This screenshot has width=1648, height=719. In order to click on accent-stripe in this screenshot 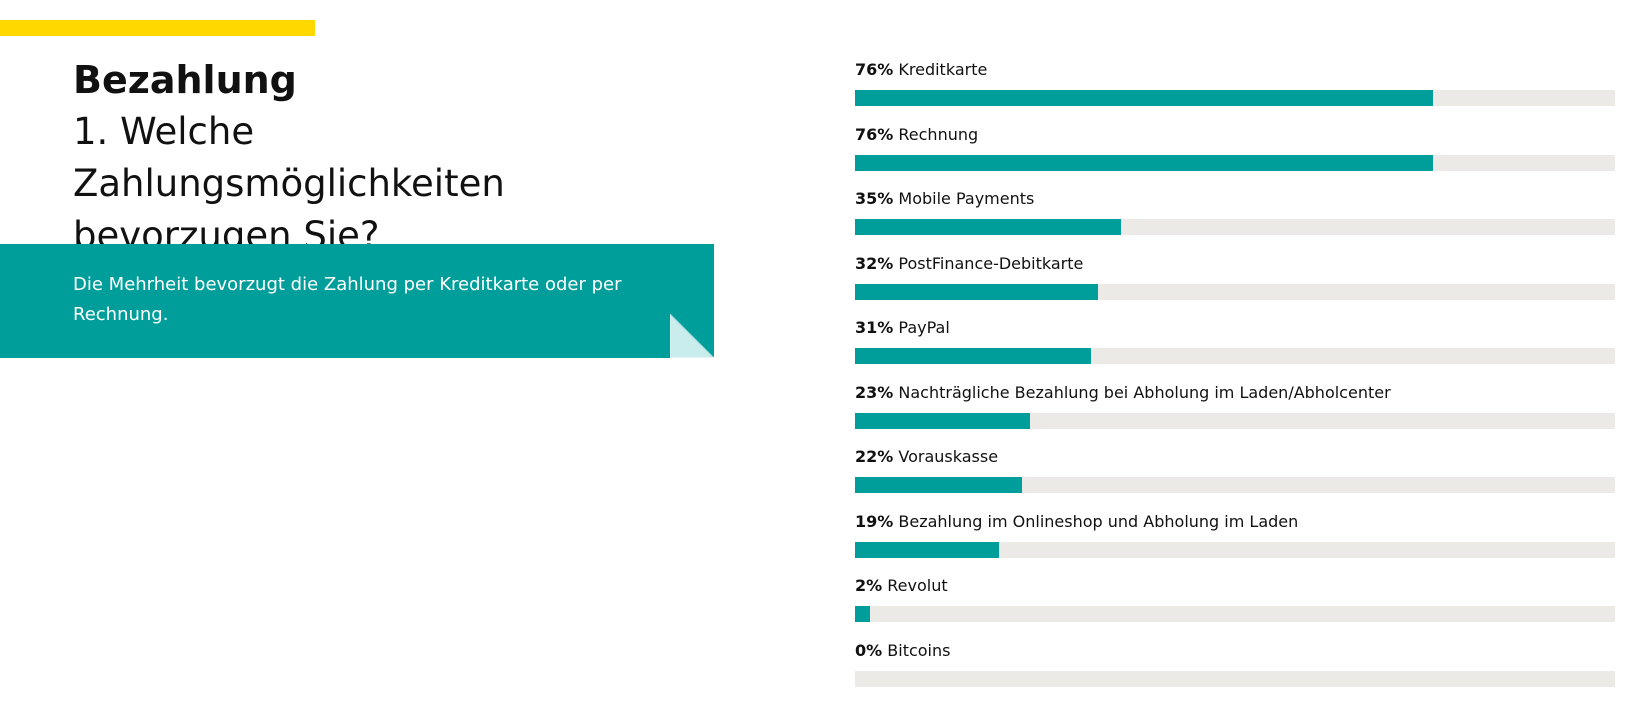, I will do `click(157, 28)`.